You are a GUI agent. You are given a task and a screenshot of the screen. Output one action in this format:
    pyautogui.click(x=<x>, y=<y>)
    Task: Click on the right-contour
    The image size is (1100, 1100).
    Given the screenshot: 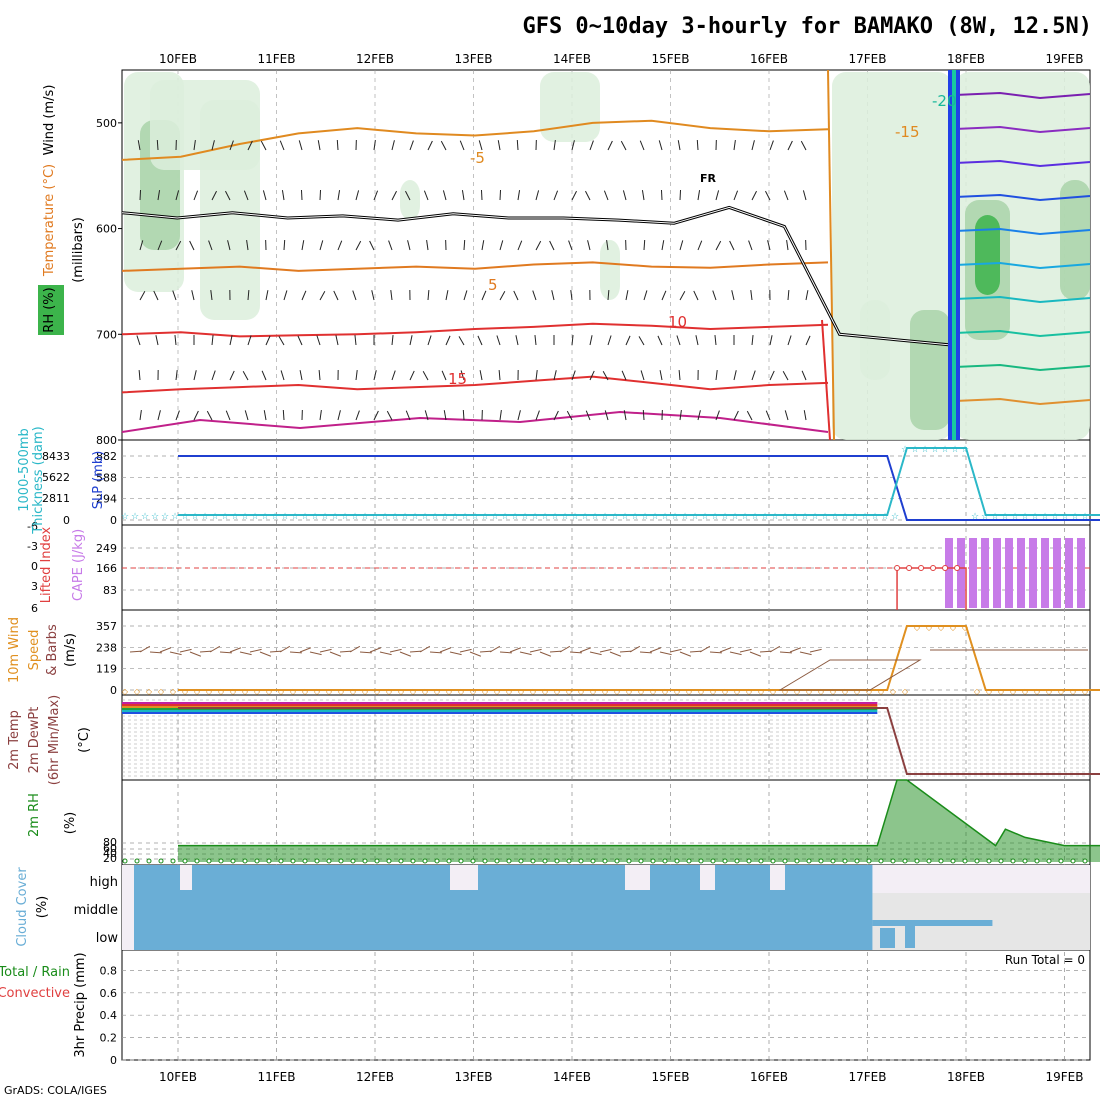 What is the action you would take?
    pyautogui.click(x=1022, y=401)
    